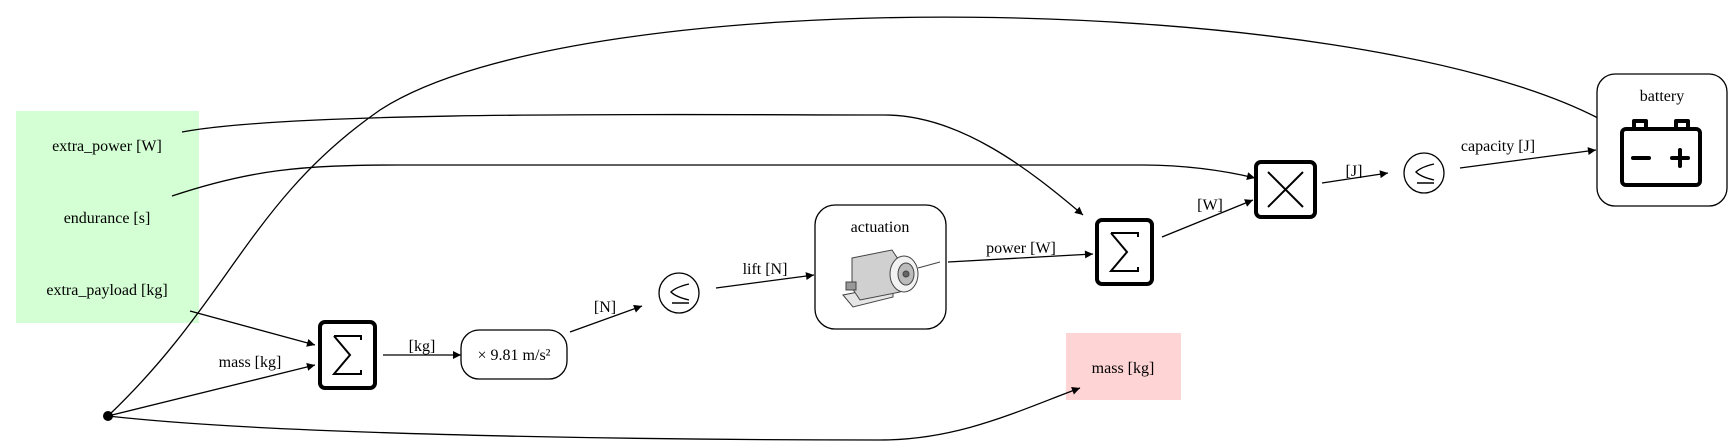 The width and height of the screenshot is (1732, 444). What do you see at coordinates (1285, 189) in the screenshot?
I see `multiply-icon` at bounding box center [1285, 189].